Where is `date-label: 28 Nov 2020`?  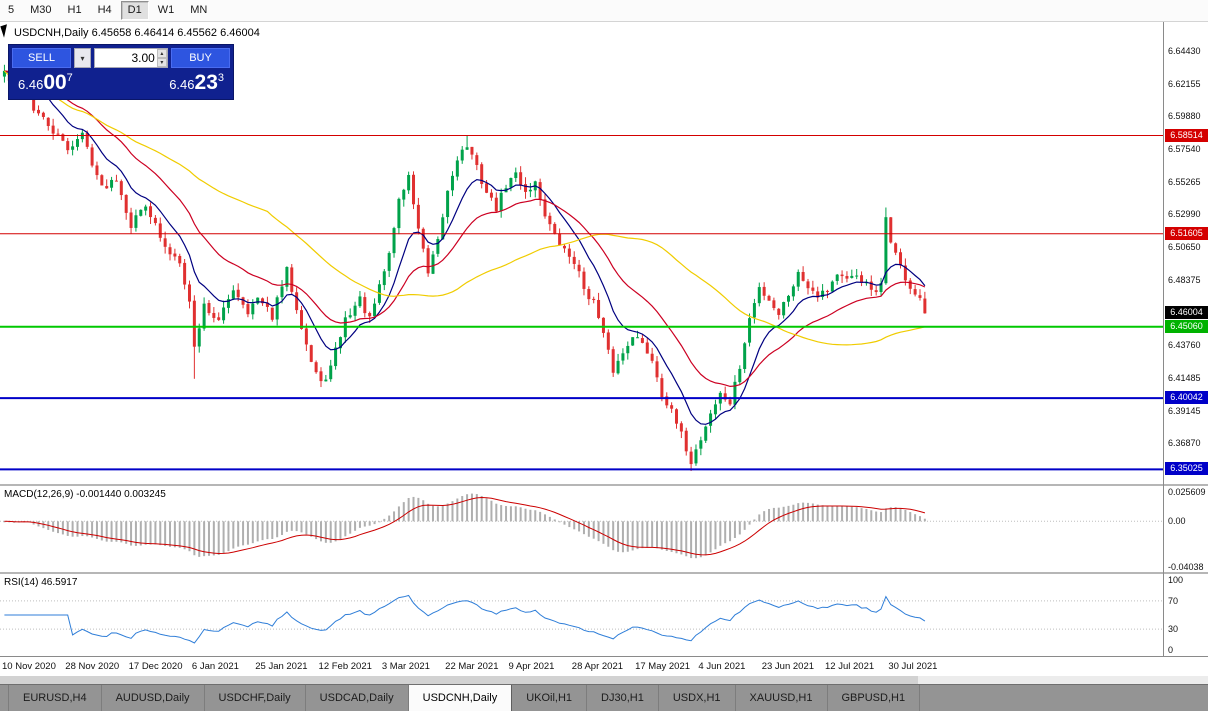
date-label: 28 Nov 2020 is located at coordinates (92, 666).